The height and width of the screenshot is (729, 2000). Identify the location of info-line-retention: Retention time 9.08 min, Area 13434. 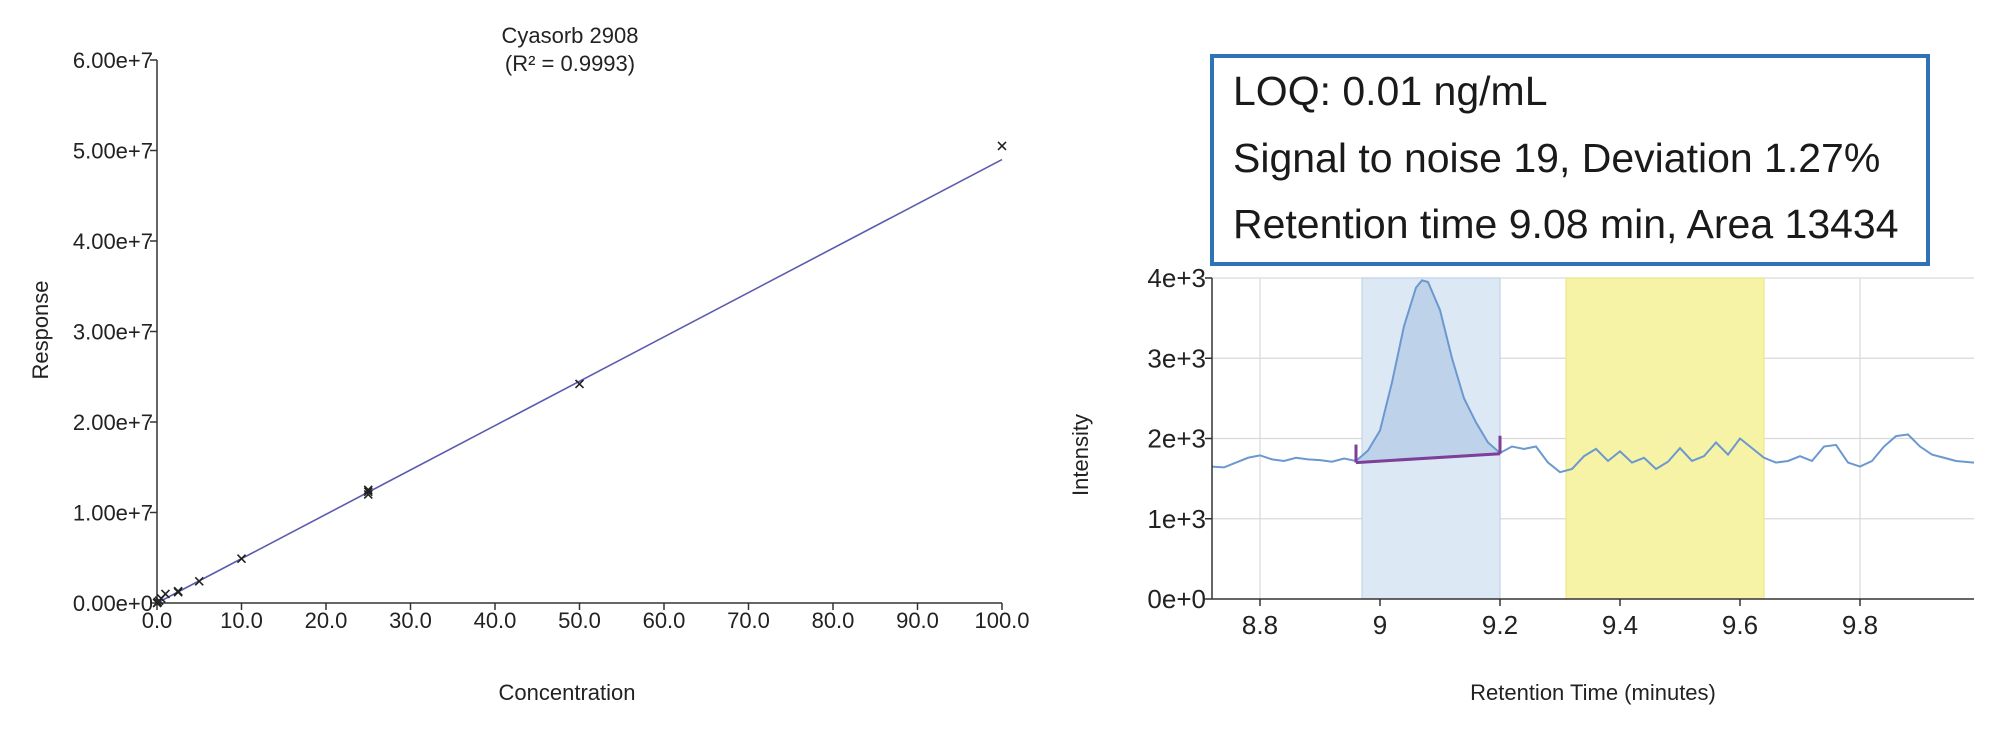
(1566, 224).